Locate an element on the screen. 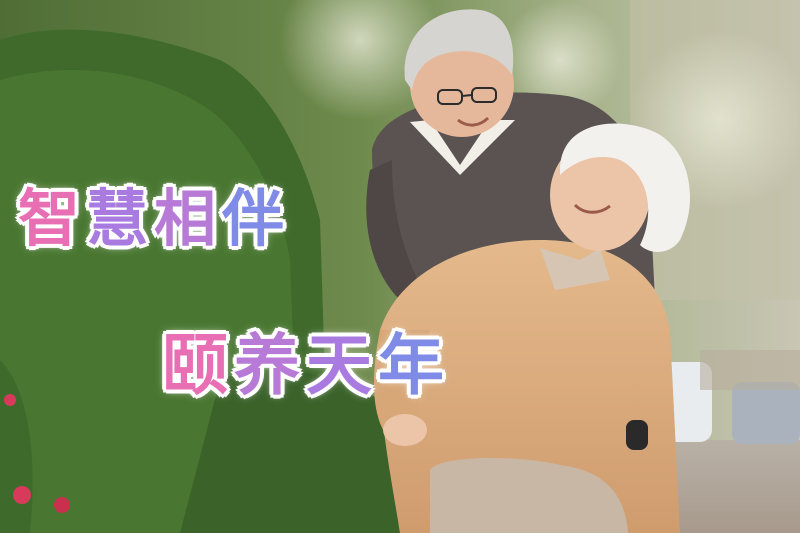  caption-char: 相 is located at coordinates (188, 218).